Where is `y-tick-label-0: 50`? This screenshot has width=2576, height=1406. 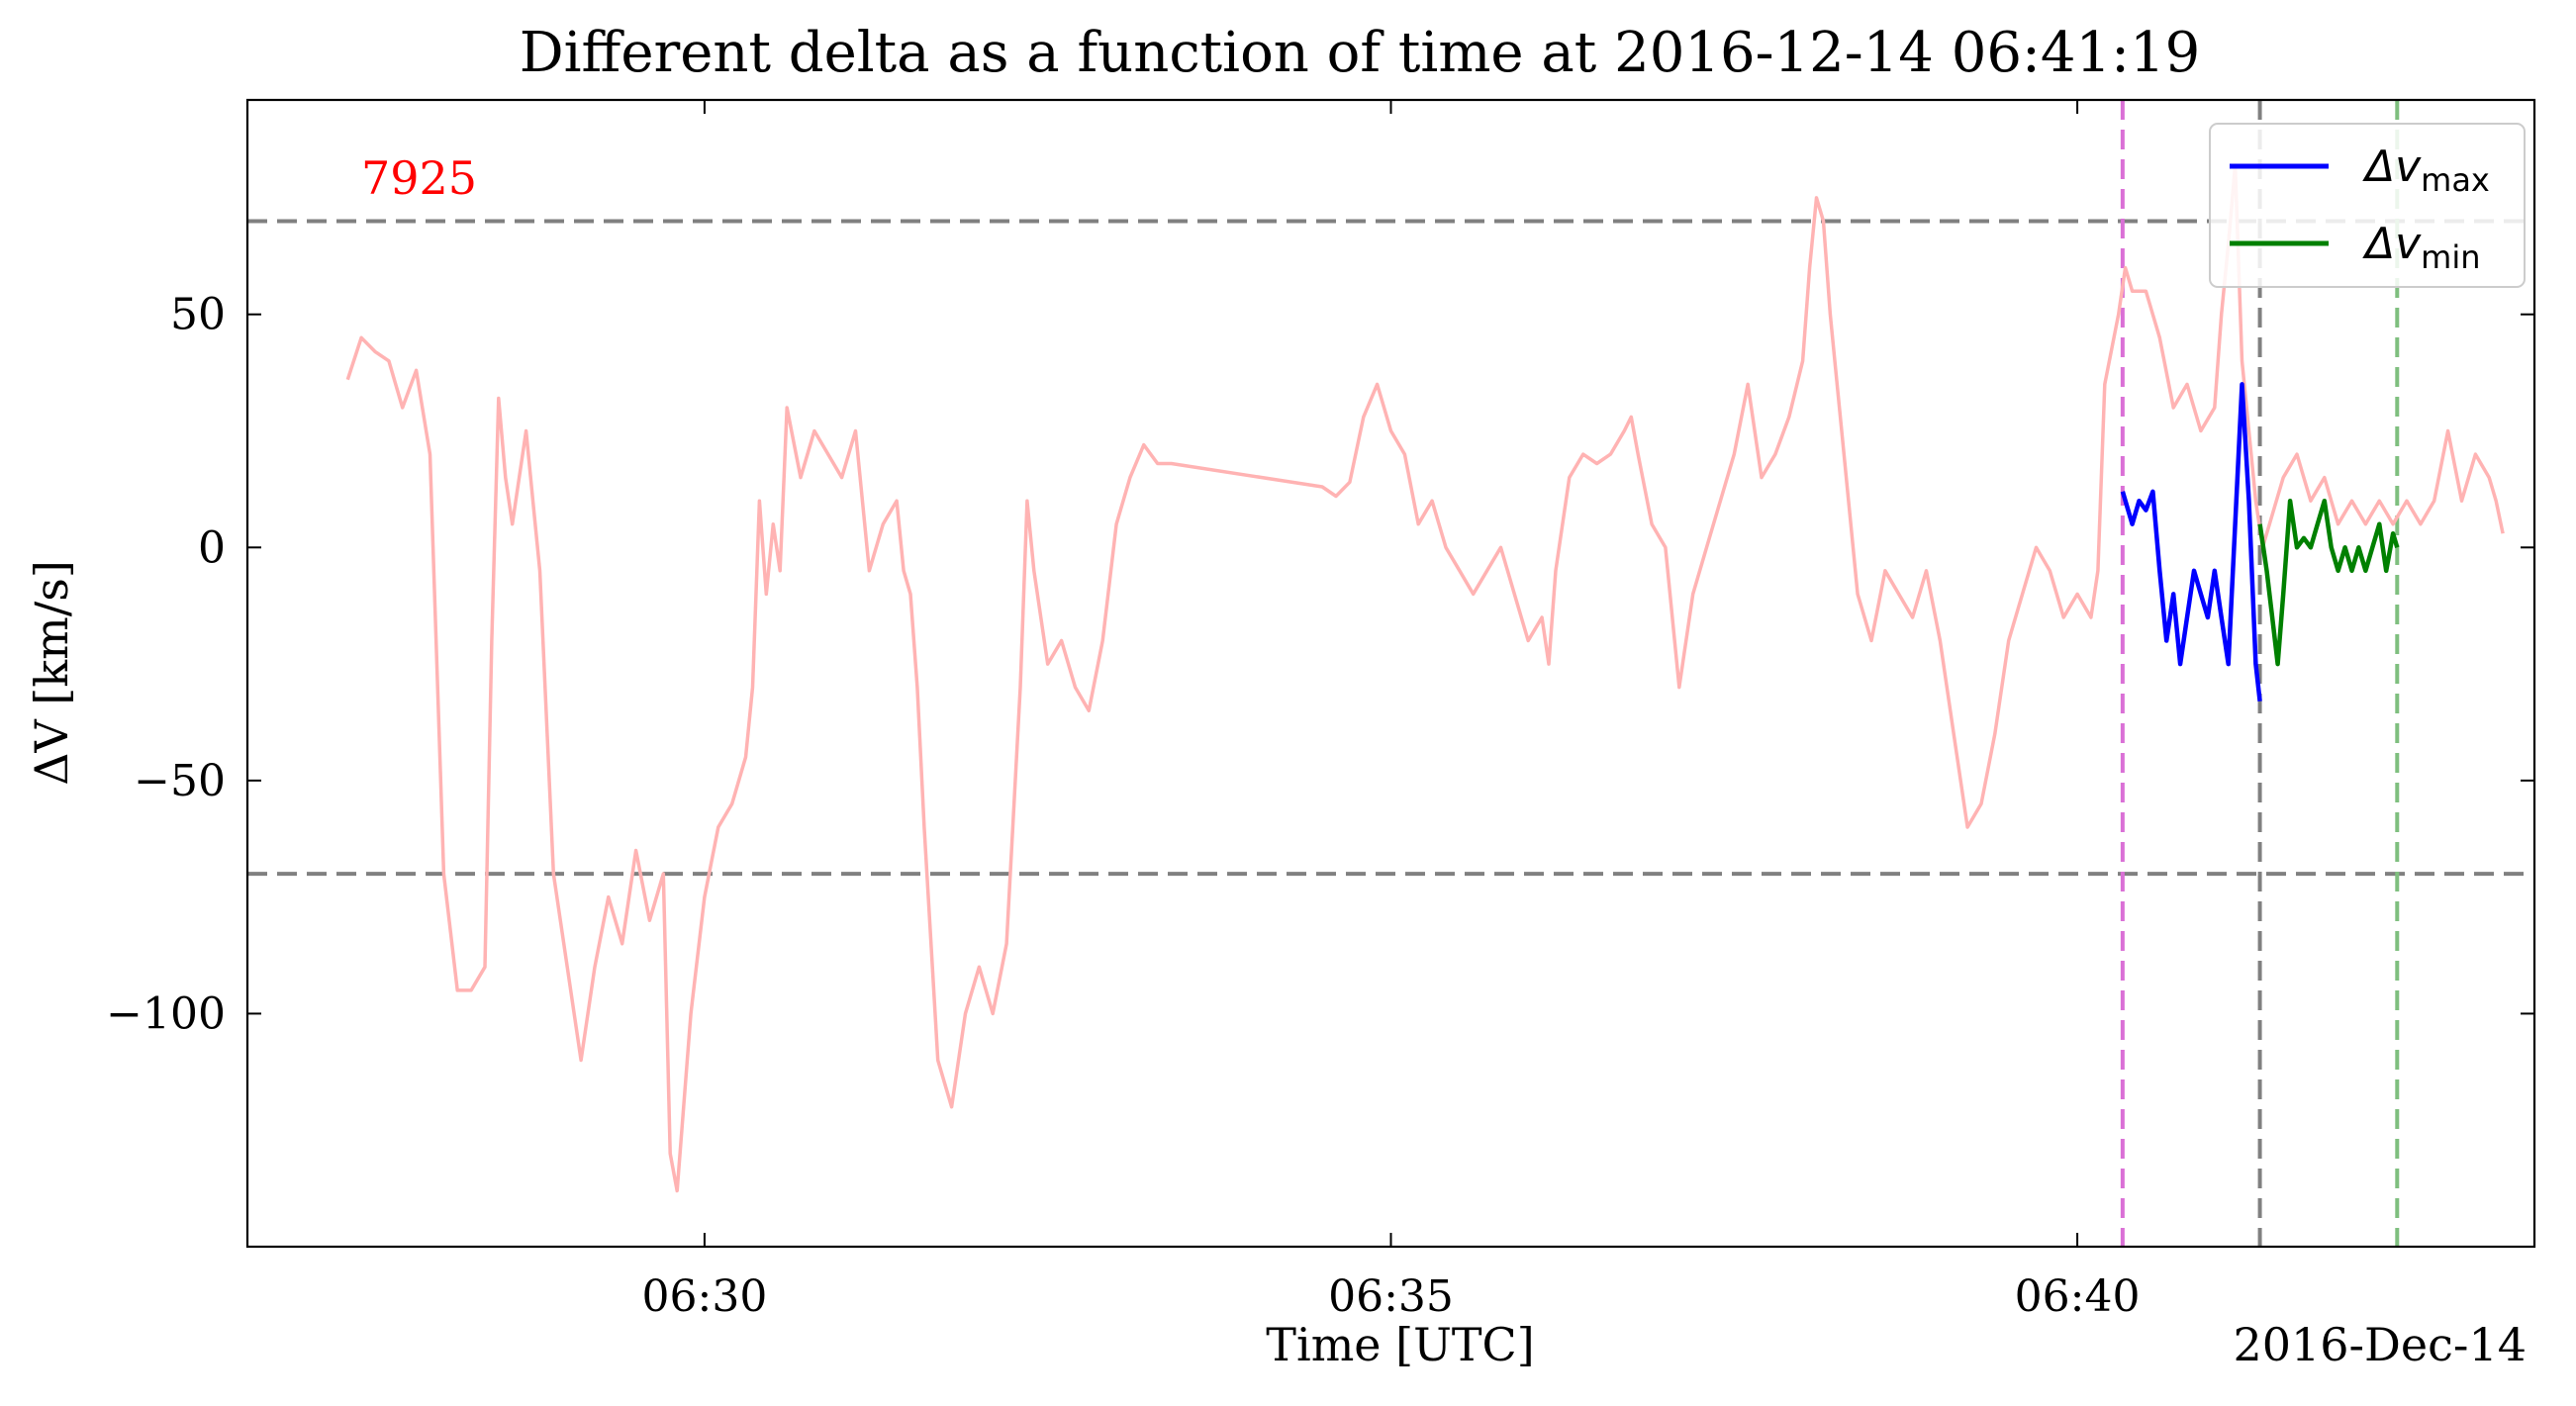 y-tick-label-0: 50 is located at coordinates (198, 315).